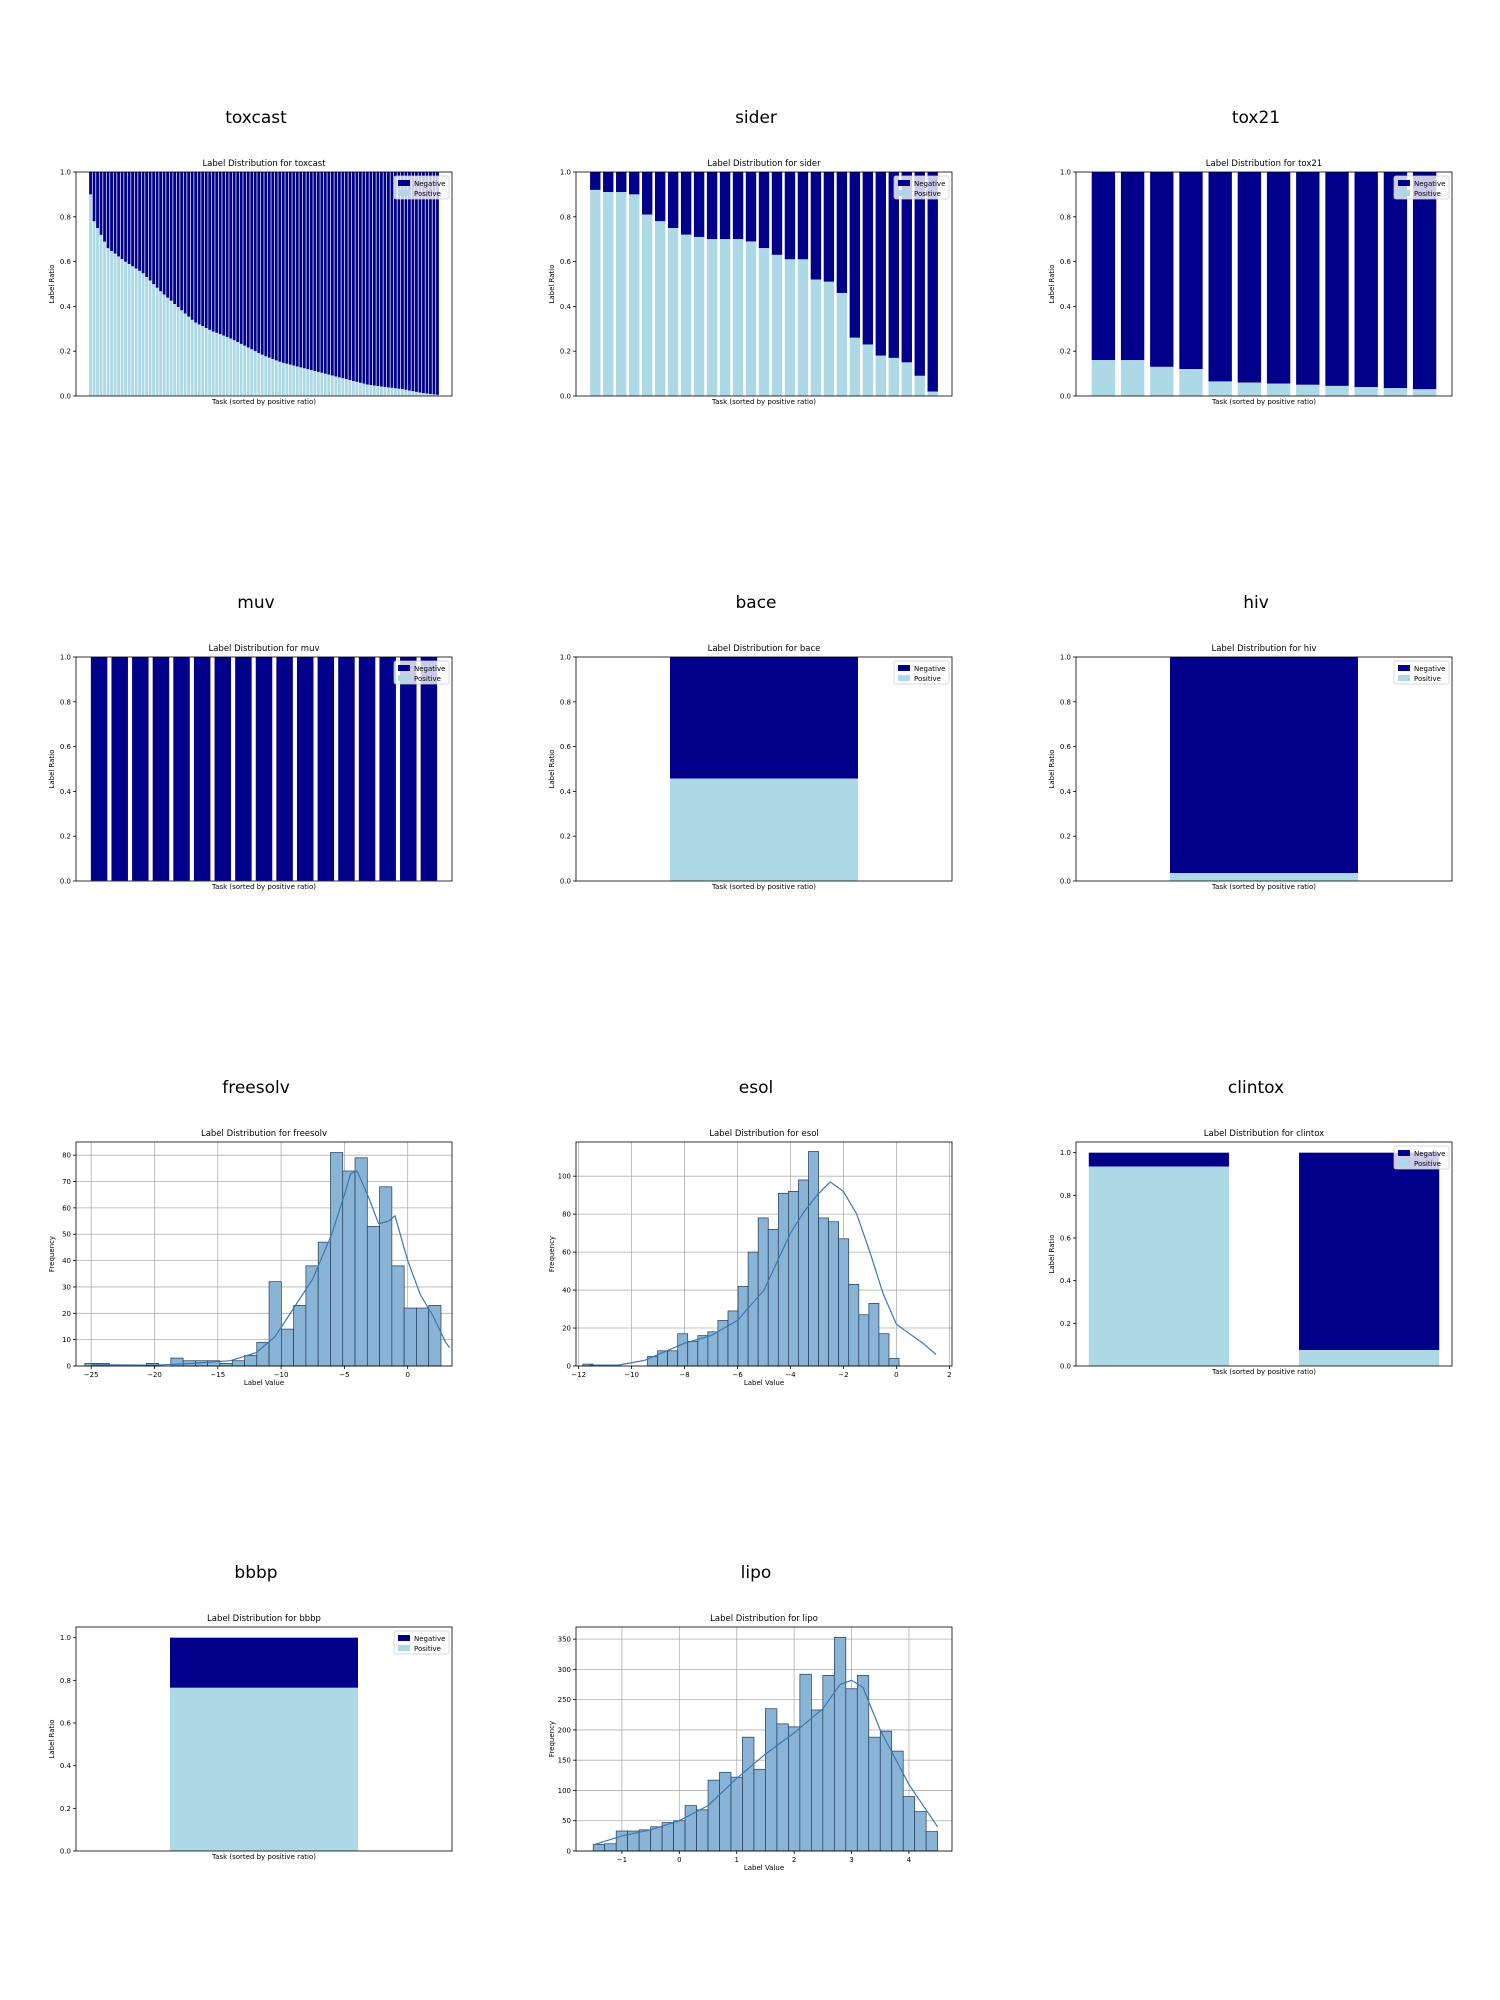  I want to click on y-tick-label: 200, so click(564, 1730).